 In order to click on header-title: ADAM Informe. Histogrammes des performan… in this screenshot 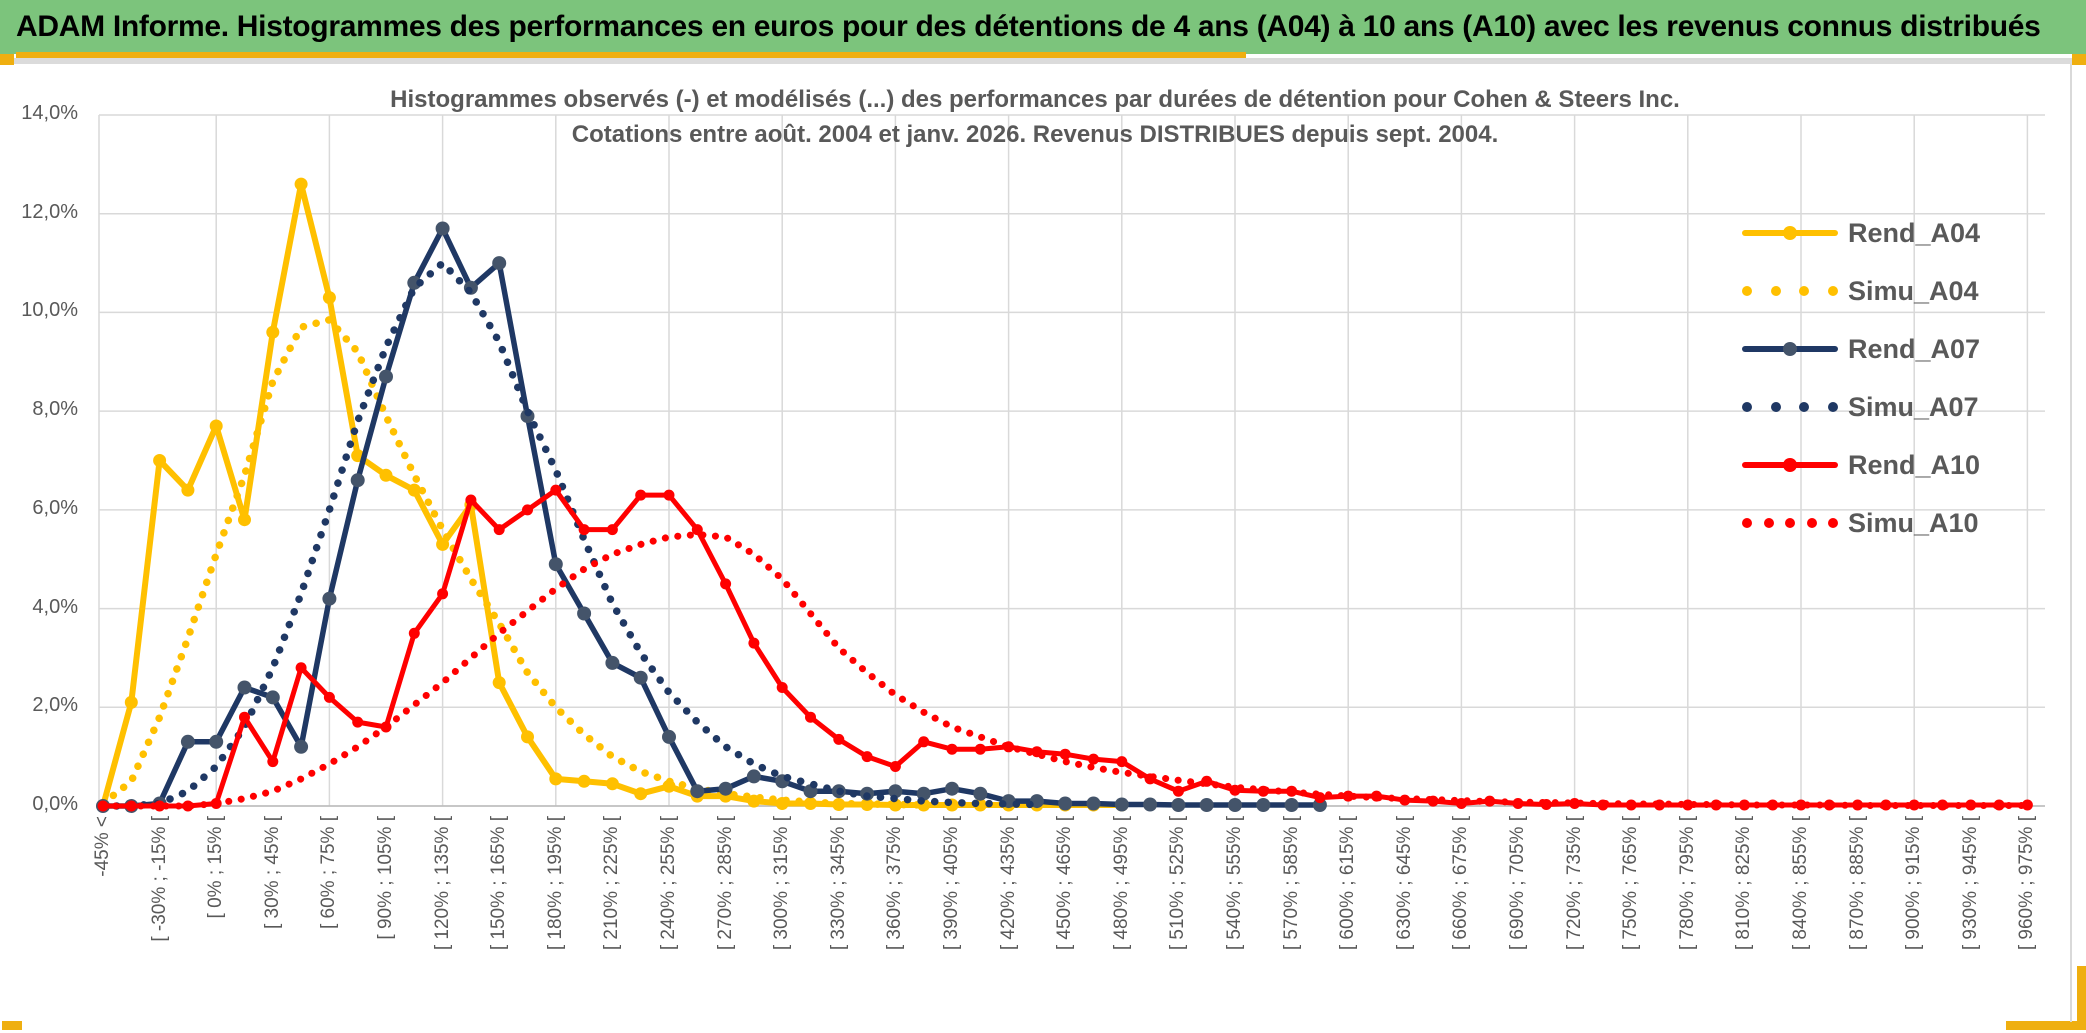, I will do `click(1028, 26)`.